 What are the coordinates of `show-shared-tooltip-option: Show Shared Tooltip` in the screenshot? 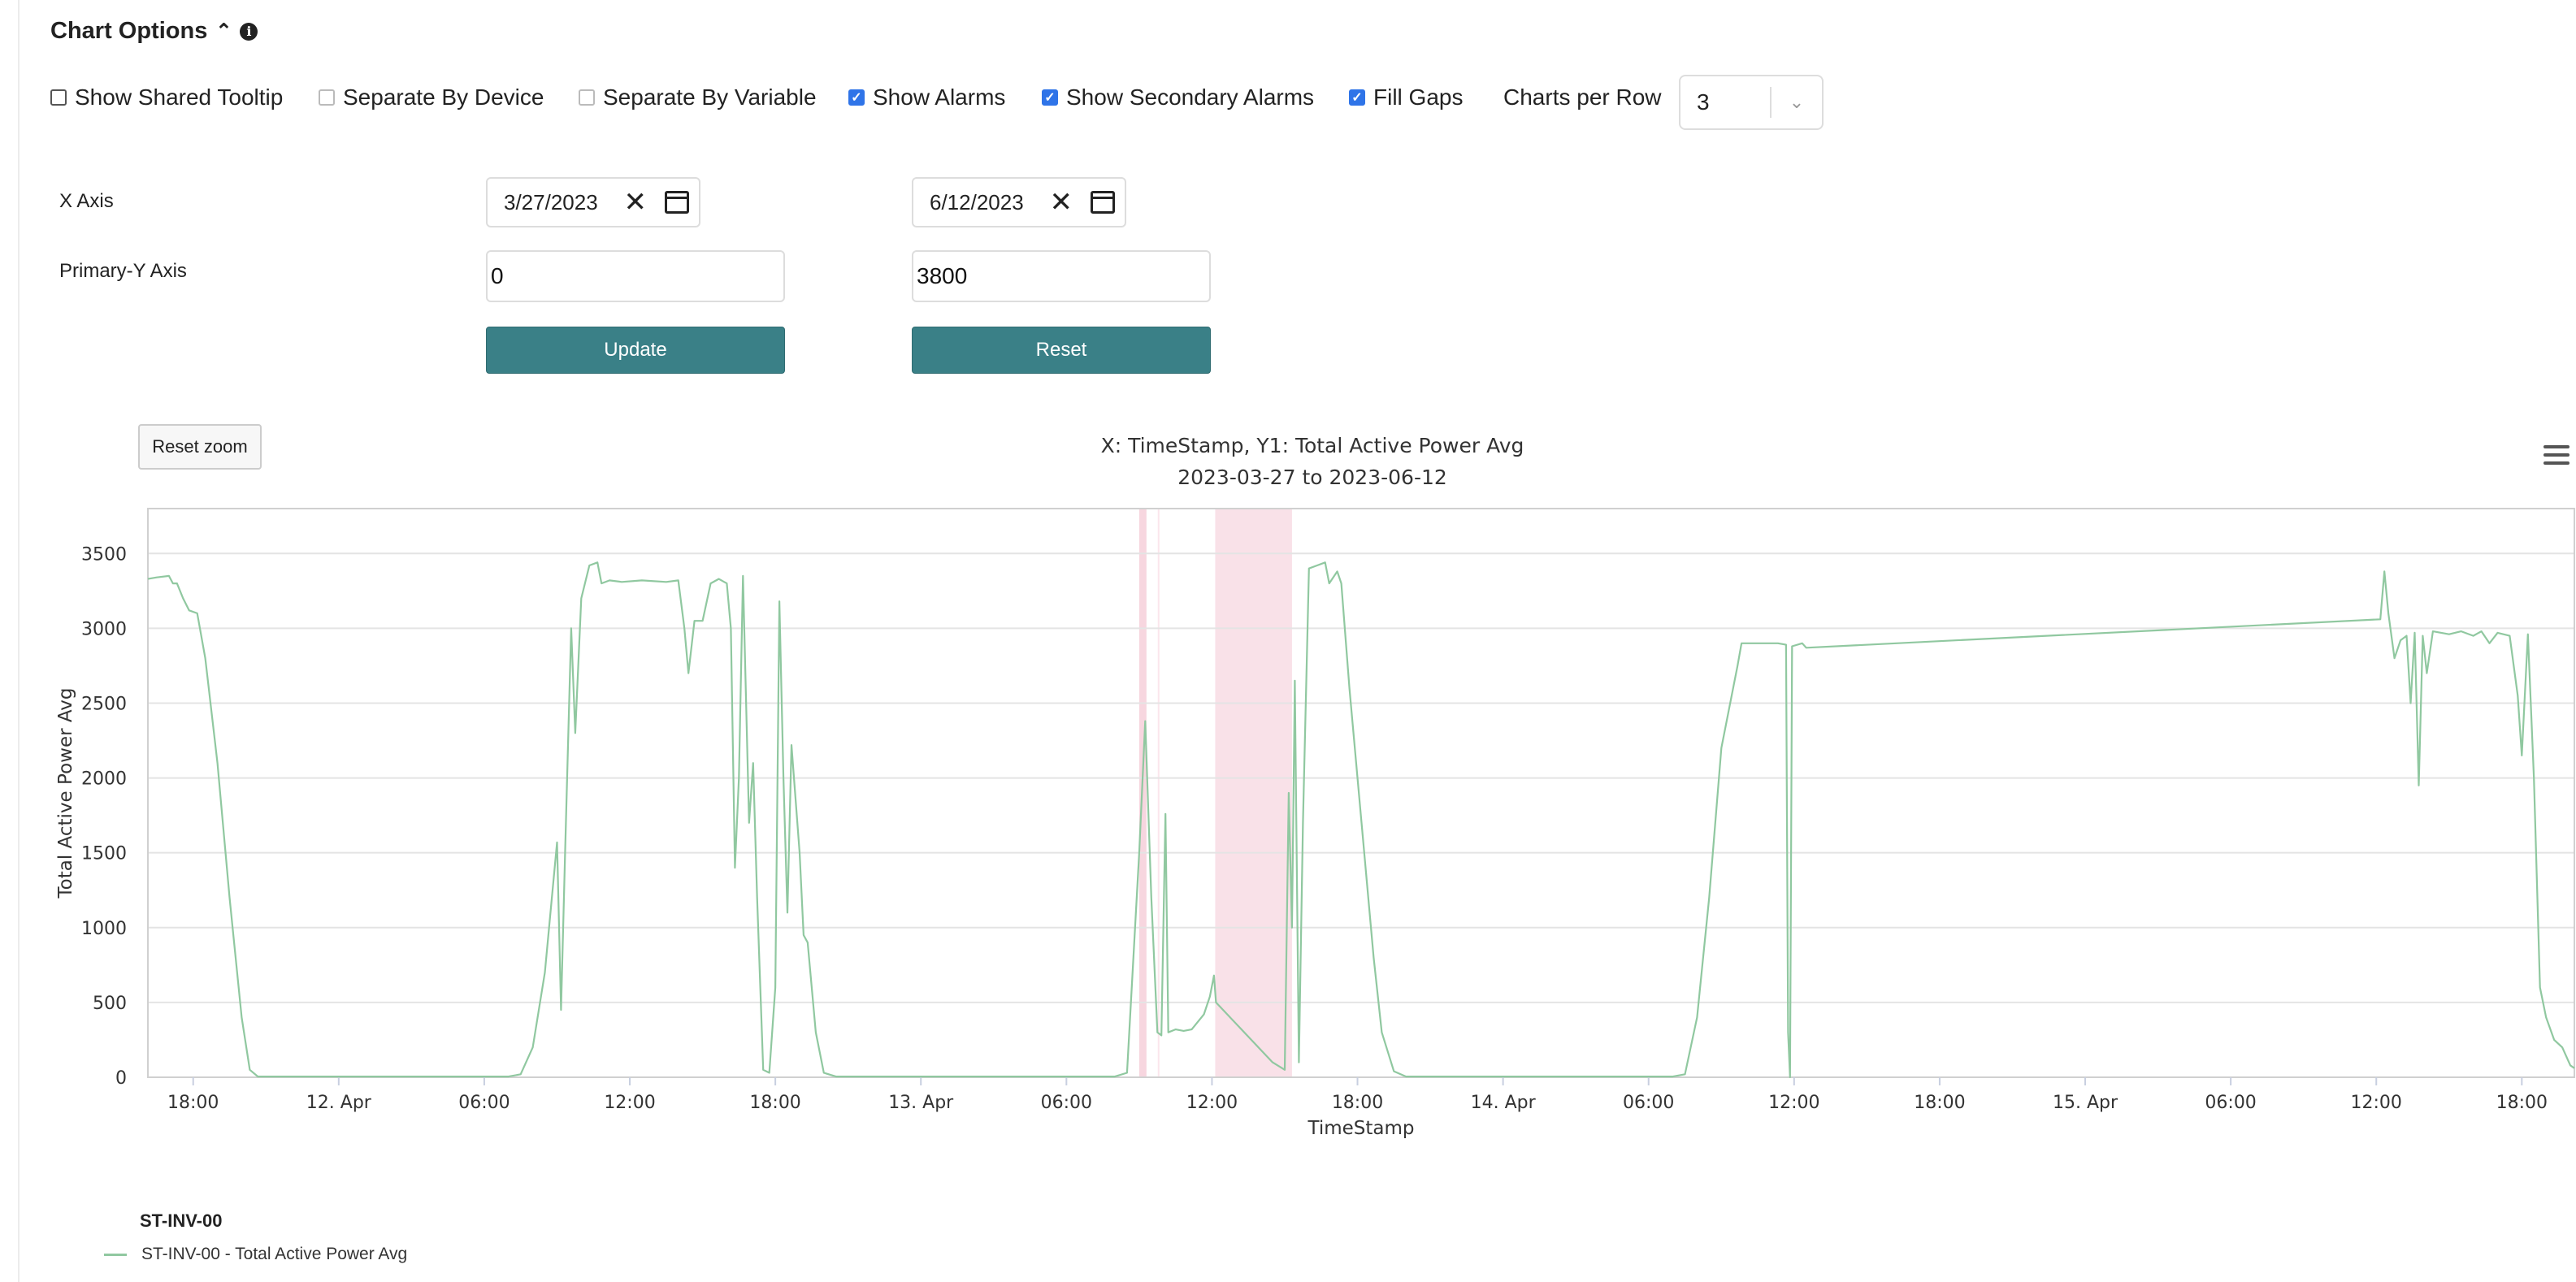 It's located at (166, 97).